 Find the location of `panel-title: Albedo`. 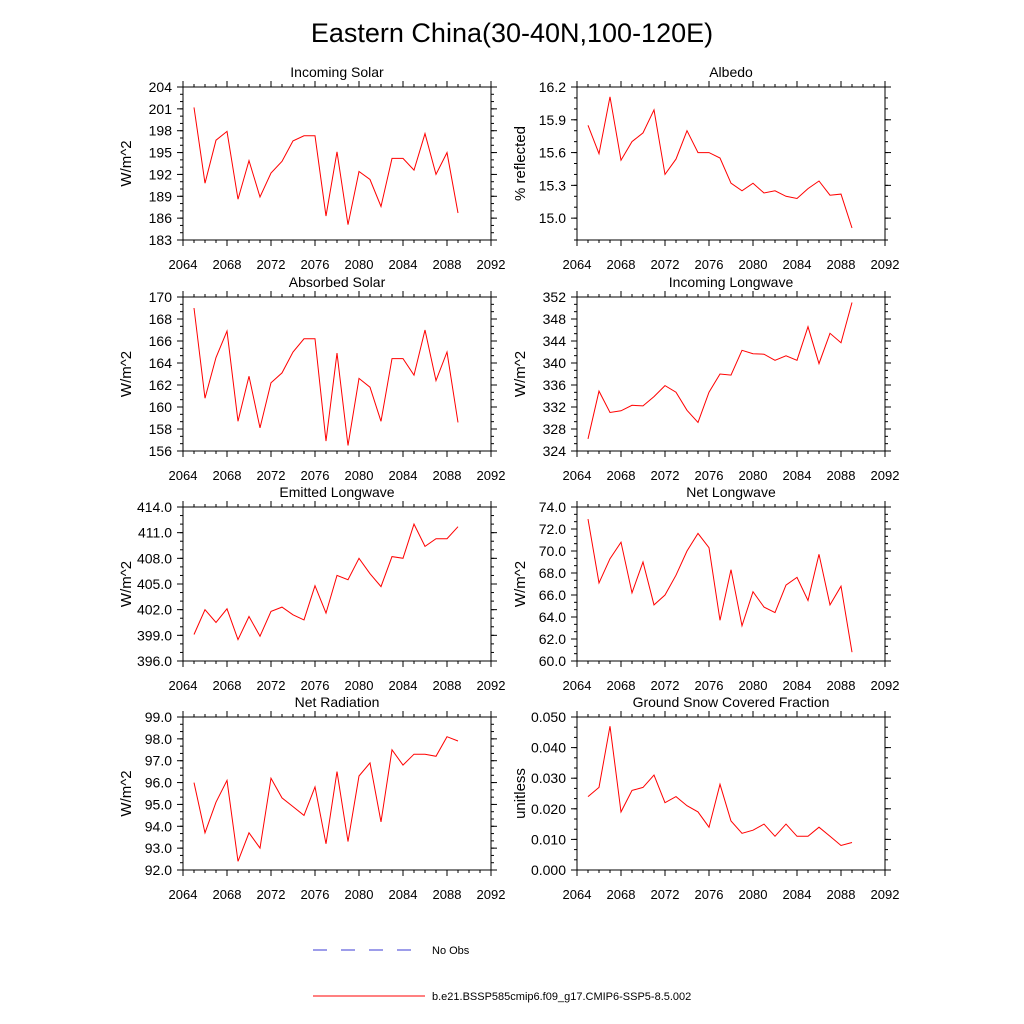

panel-title: Albedo is located at coordinates (731, 72).